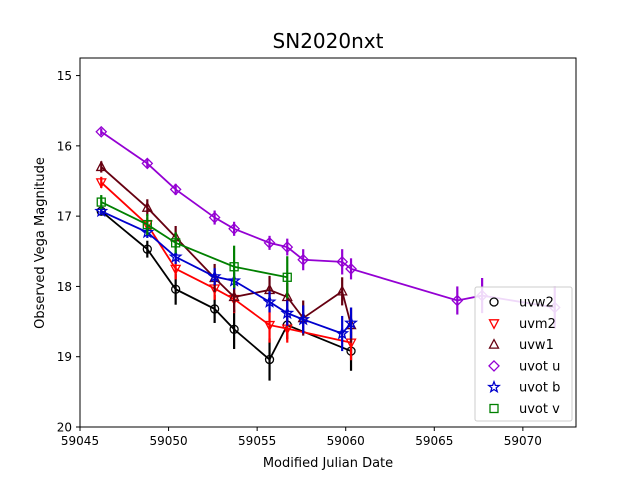 The height and width of the screenshot is (480, 640). I want to click on legend-label: uvot v, so click(539, 409).